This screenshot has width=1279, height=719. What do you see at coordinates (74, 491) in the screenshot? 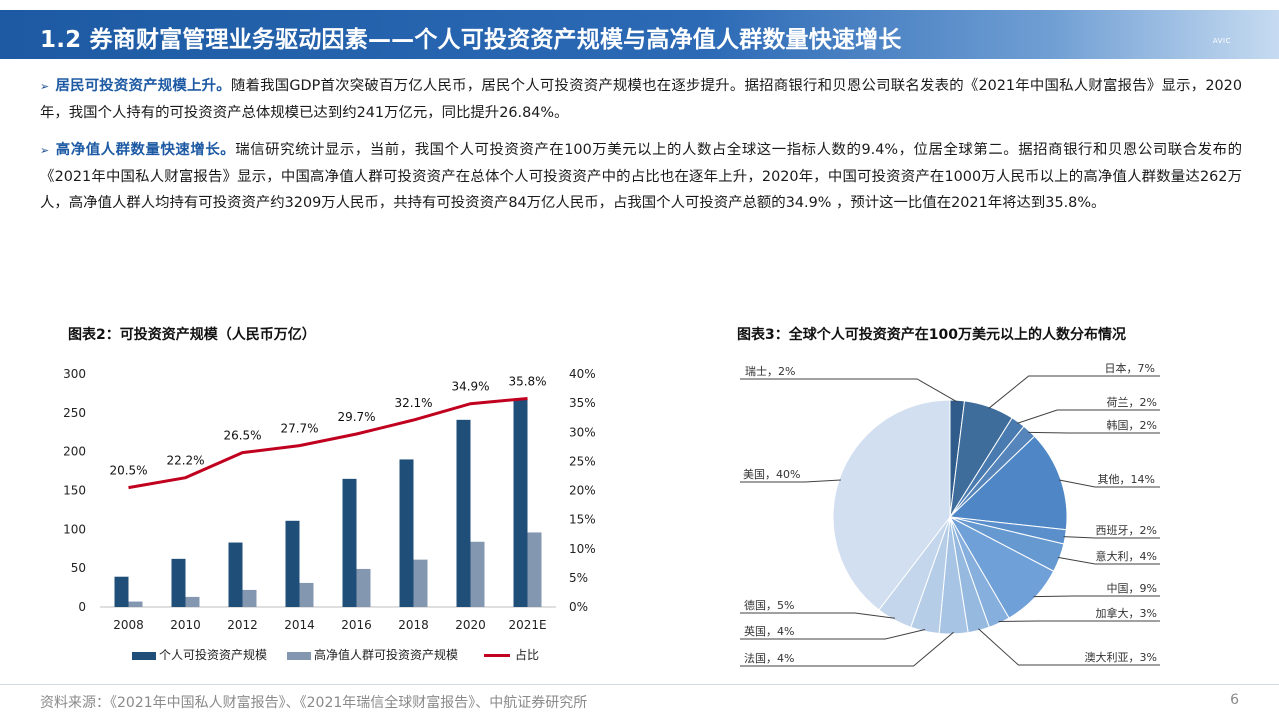
I see `y-left-tick-label: 150` at bounding box center [74, 491].